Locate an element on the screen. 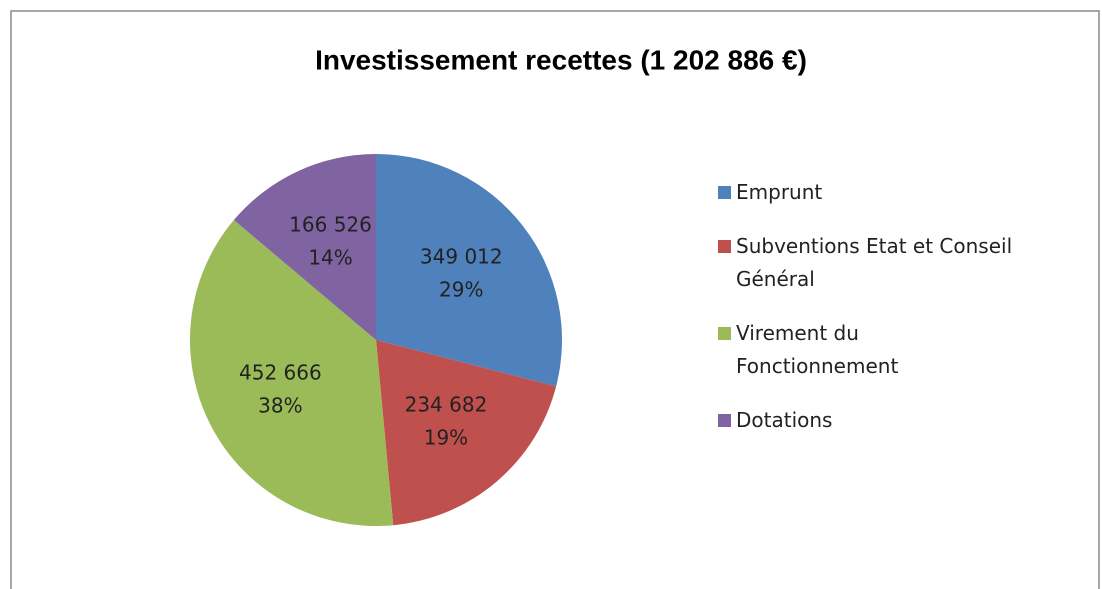  legend-item: Virement du Fonctionnement is located at coordinates (903, 350).